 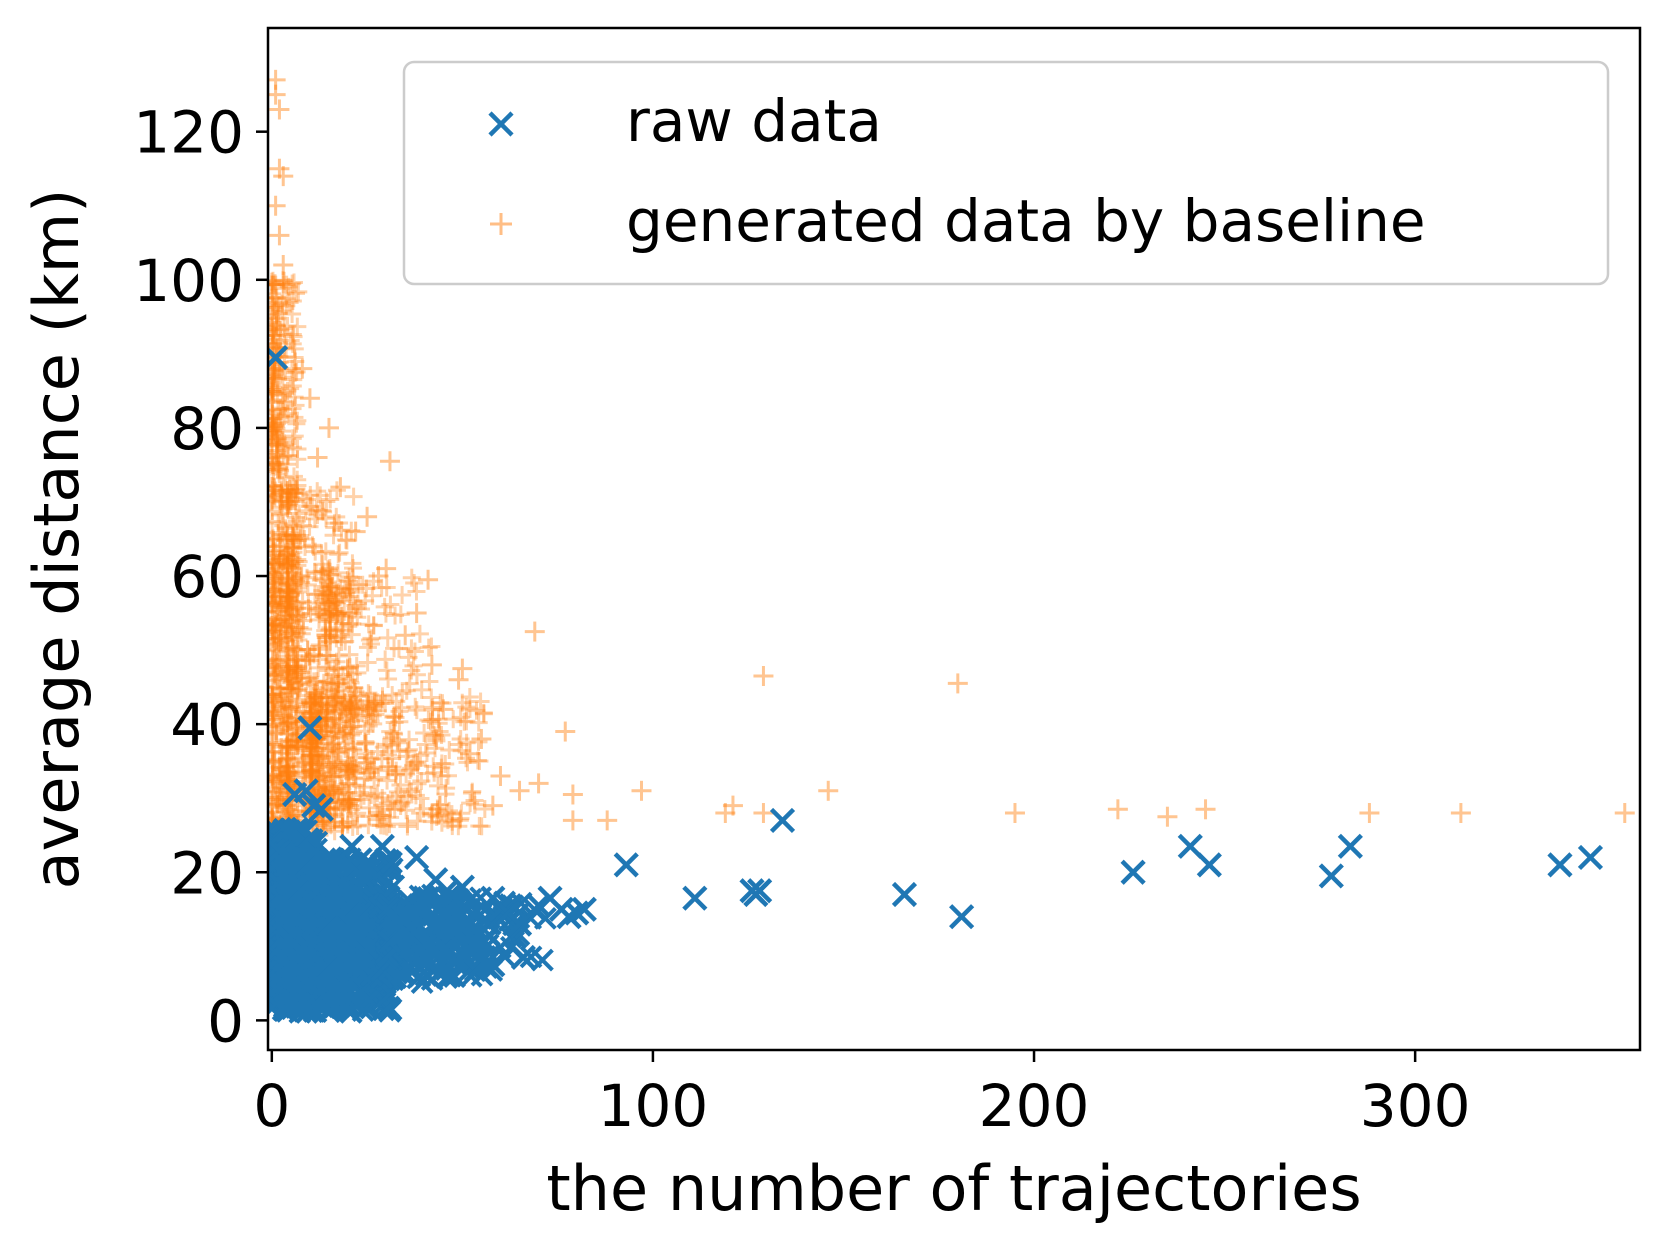 What do you see at coordinates (225, 1021) in the screenshot?
I see `y-tick-label: 0` at bounding box center [225, 1021].